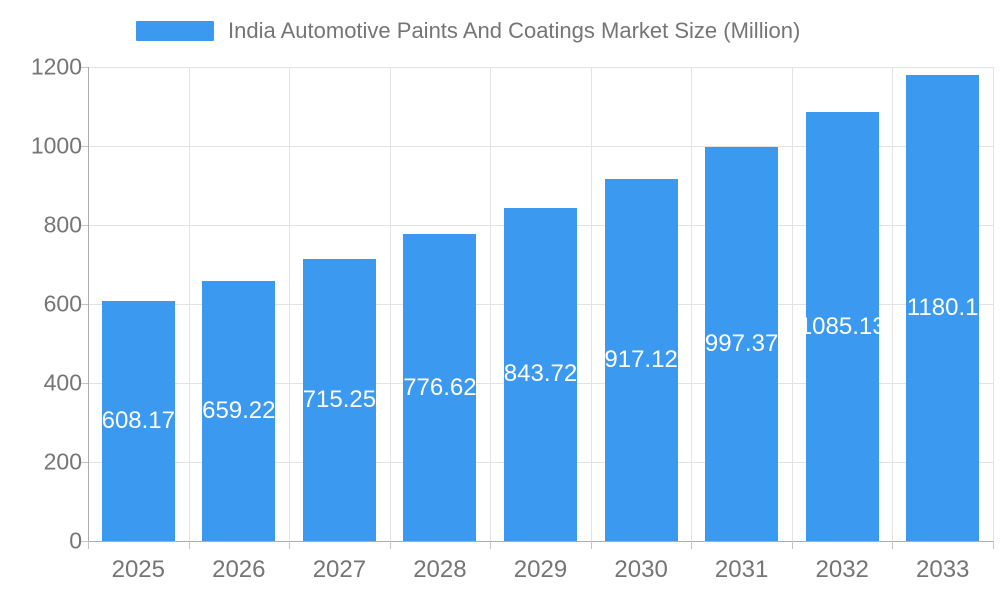  I want to click on bar: 917.12, so click(641, 359).